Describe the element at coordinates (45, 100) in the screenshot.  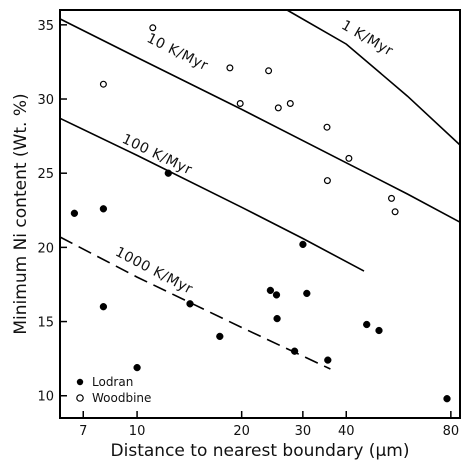
I see `y-tick-label: 30` at that location.